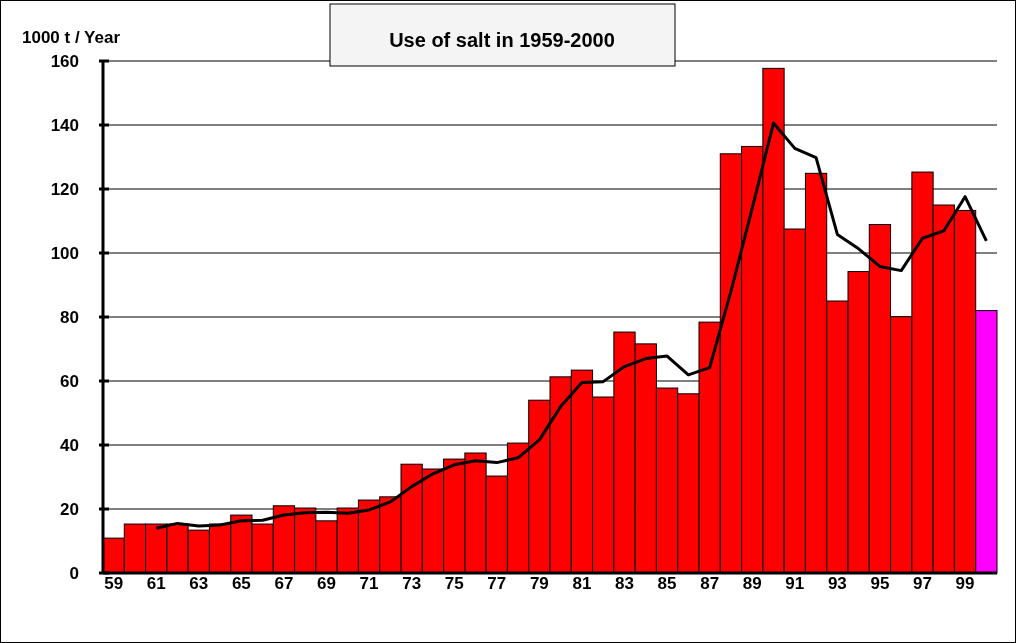 Image resolution: width=1016 pixels, height=643 pixels. I want to click on x-tick-label: 83, so click(624, 583).